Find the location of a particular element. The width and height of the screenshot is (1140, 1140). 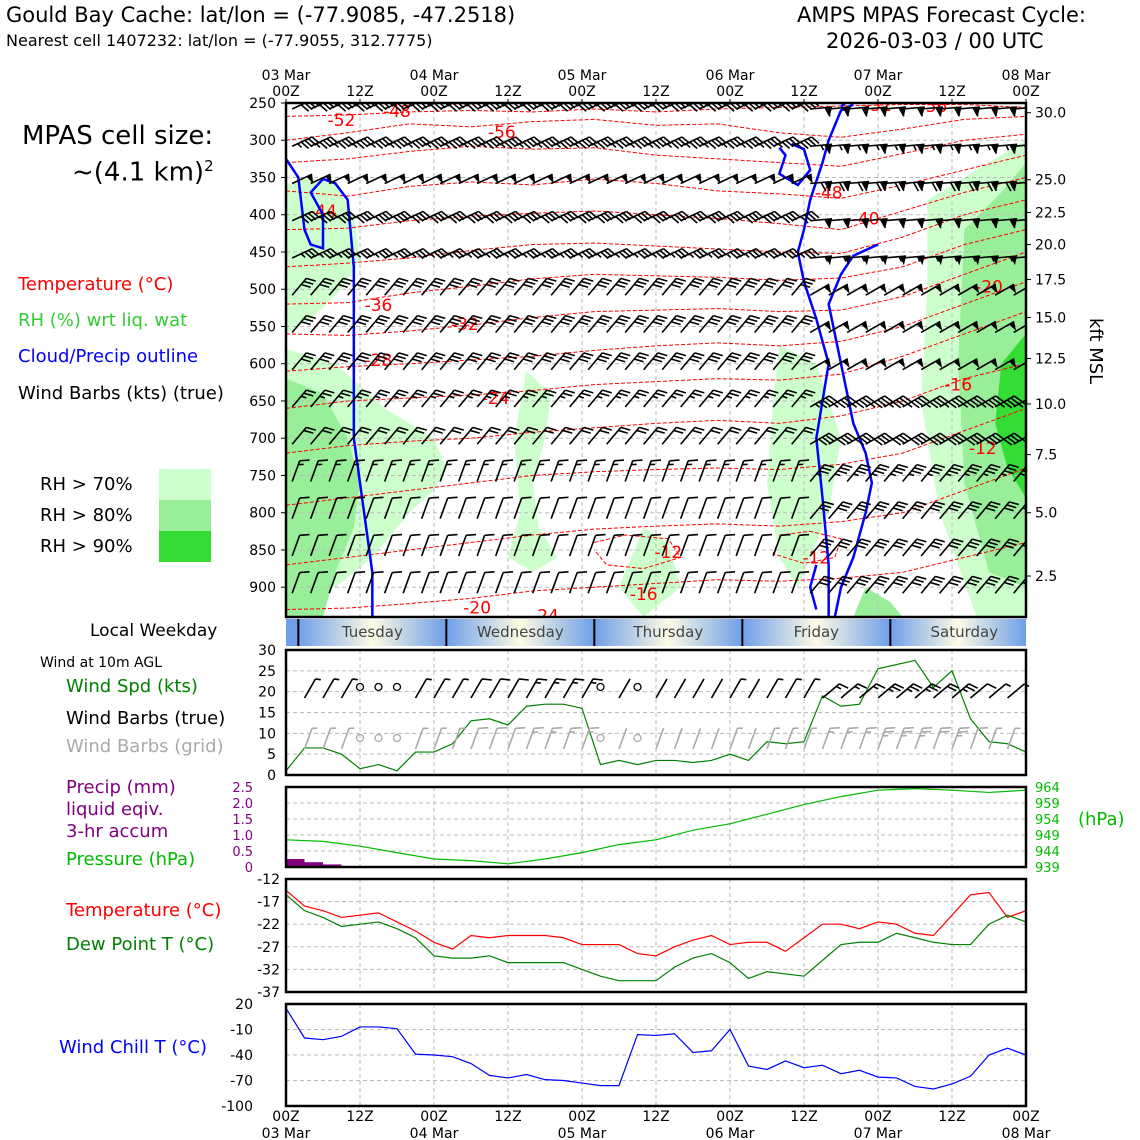

wind-barb-450-91-staff is located at coordinates (858, 257).